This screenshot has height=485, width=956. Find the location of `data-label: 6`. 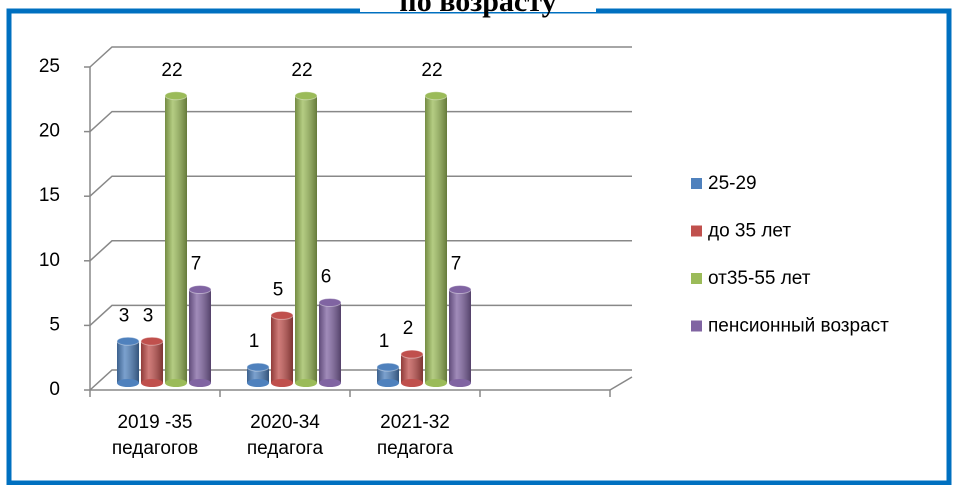

data-label: 6 is located at coordinates (326, 276).